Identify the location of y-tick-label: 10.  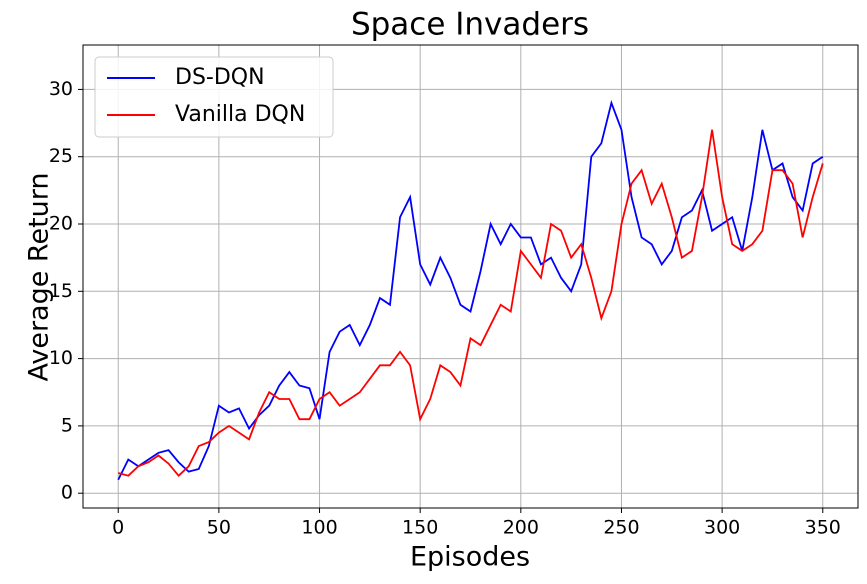
(61, 358).